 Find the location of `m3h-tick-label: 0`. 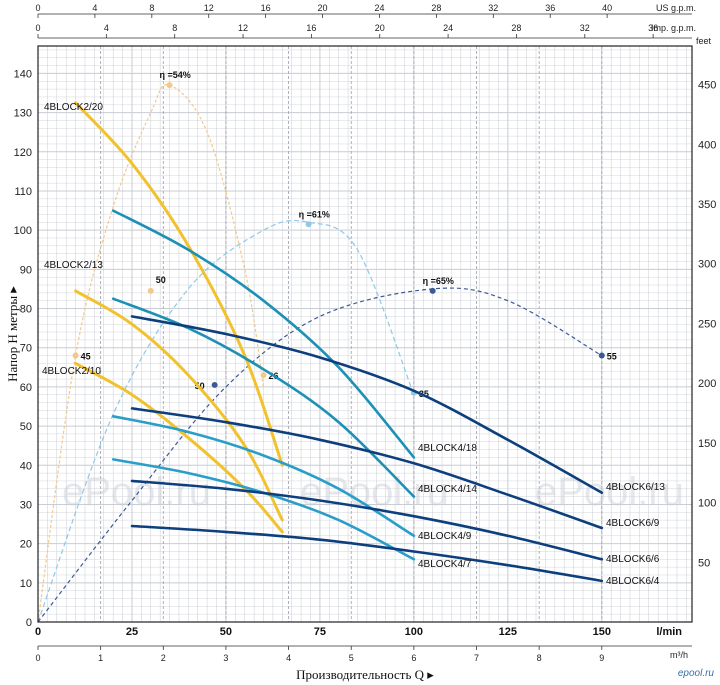

m3h-tick-label: 0 is located at coordinates (37, 658).